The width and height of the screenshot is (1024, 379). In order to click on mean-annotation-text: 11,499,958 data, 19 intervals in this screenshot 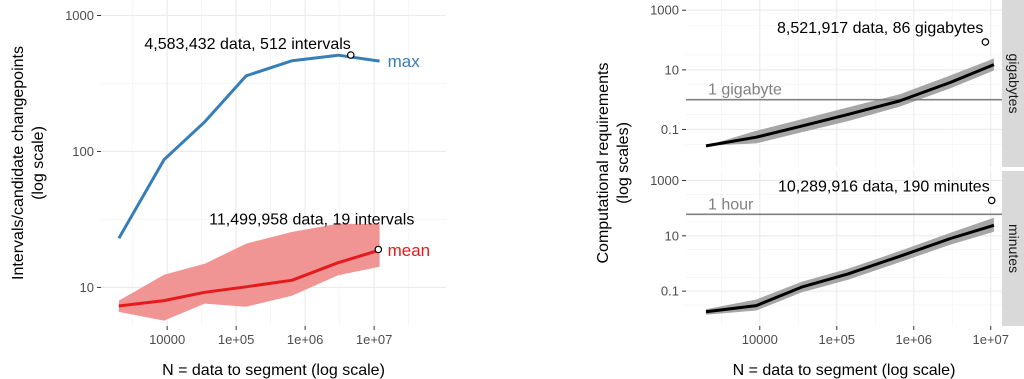, I will do `click(311, 219)`.